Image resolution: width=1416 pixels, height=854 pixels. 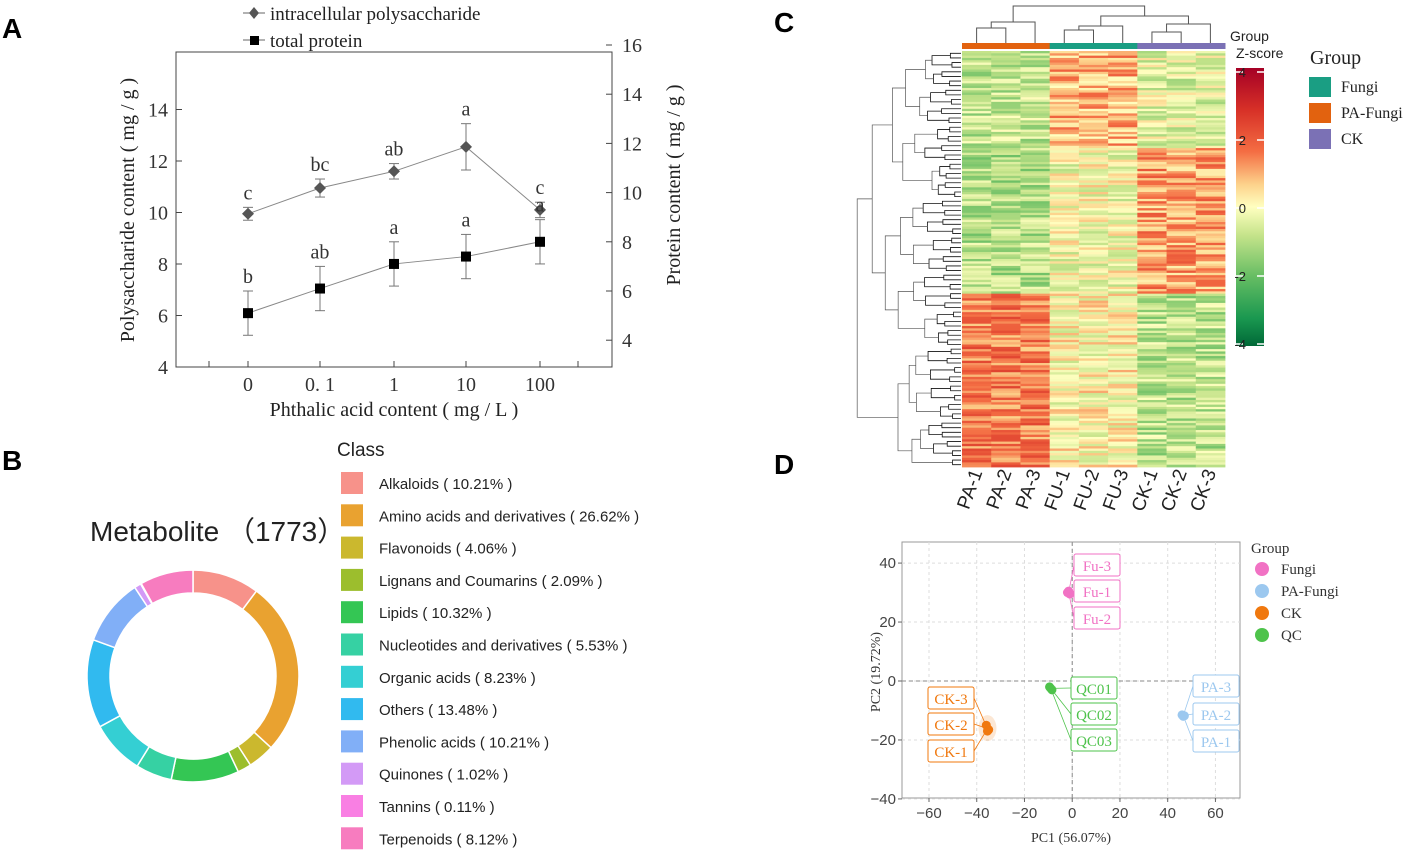 What do you see at coordinates (394, 209) in the screenshot?
I see `plot-frame` at bounding box center [394, 209].